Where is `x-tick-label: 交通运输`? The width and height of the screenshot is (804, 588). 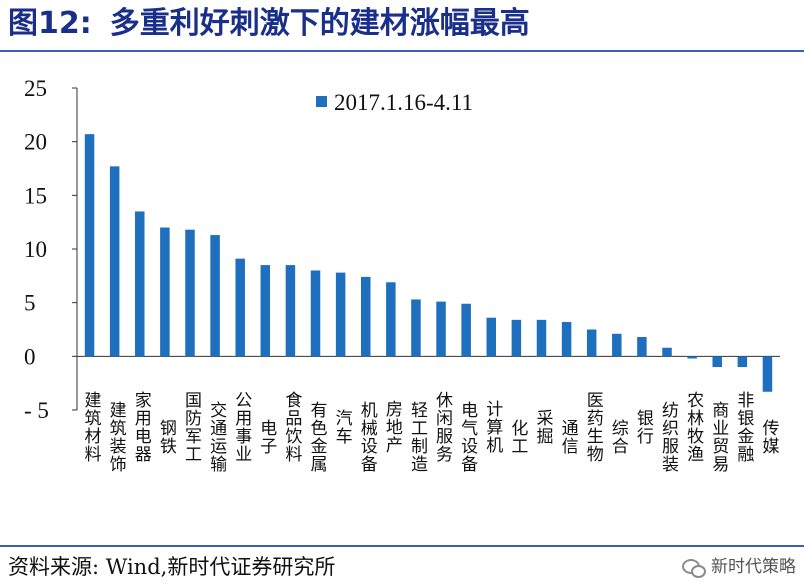
x-tick-label: 交通运输 is located at coordinates (216, 437).